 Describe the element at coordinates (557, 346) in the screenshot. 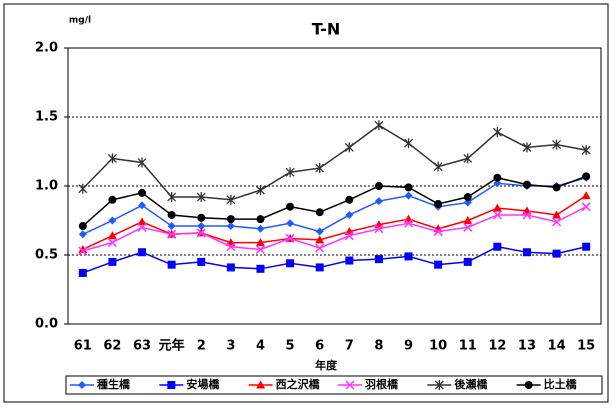

I see `x-tick-label: 14` at that location.